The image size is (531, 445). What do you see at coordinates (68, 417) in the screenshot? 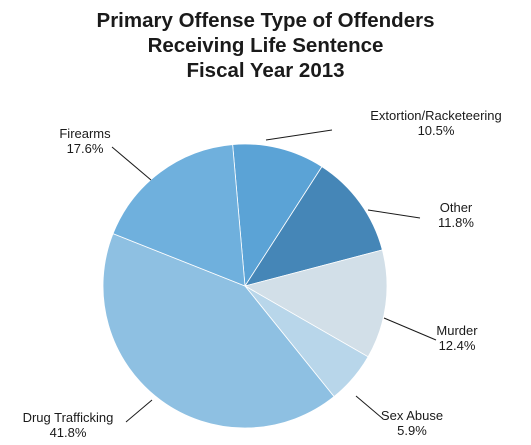
I see `slice-label-drug-trafficking: Drug Trafficking` at bounding box center [68, 417].